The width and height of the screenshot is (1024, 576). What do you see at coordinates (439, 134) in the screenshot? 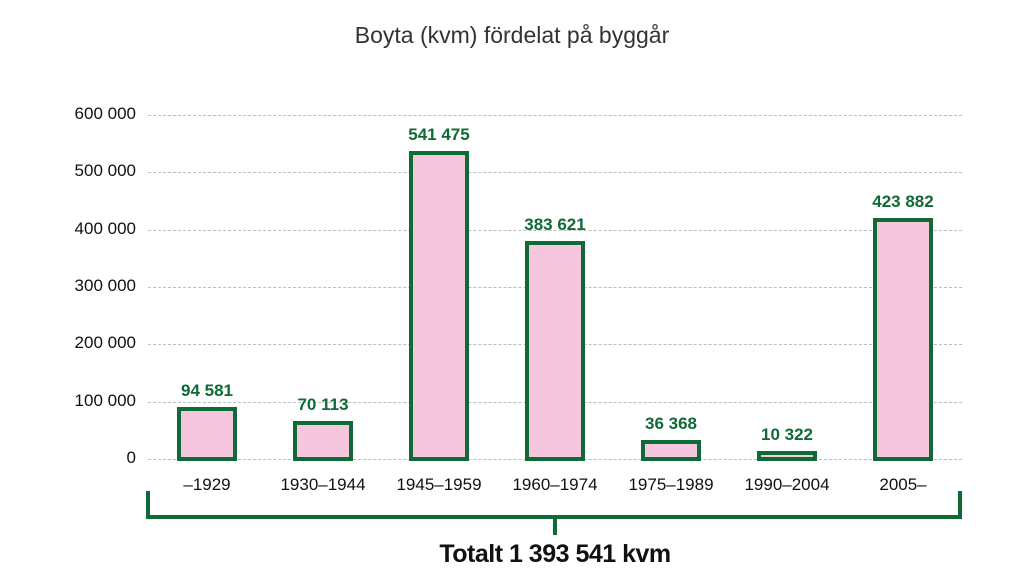
I see `bar-value-label: 541 475` at bounding box center [439, 134].